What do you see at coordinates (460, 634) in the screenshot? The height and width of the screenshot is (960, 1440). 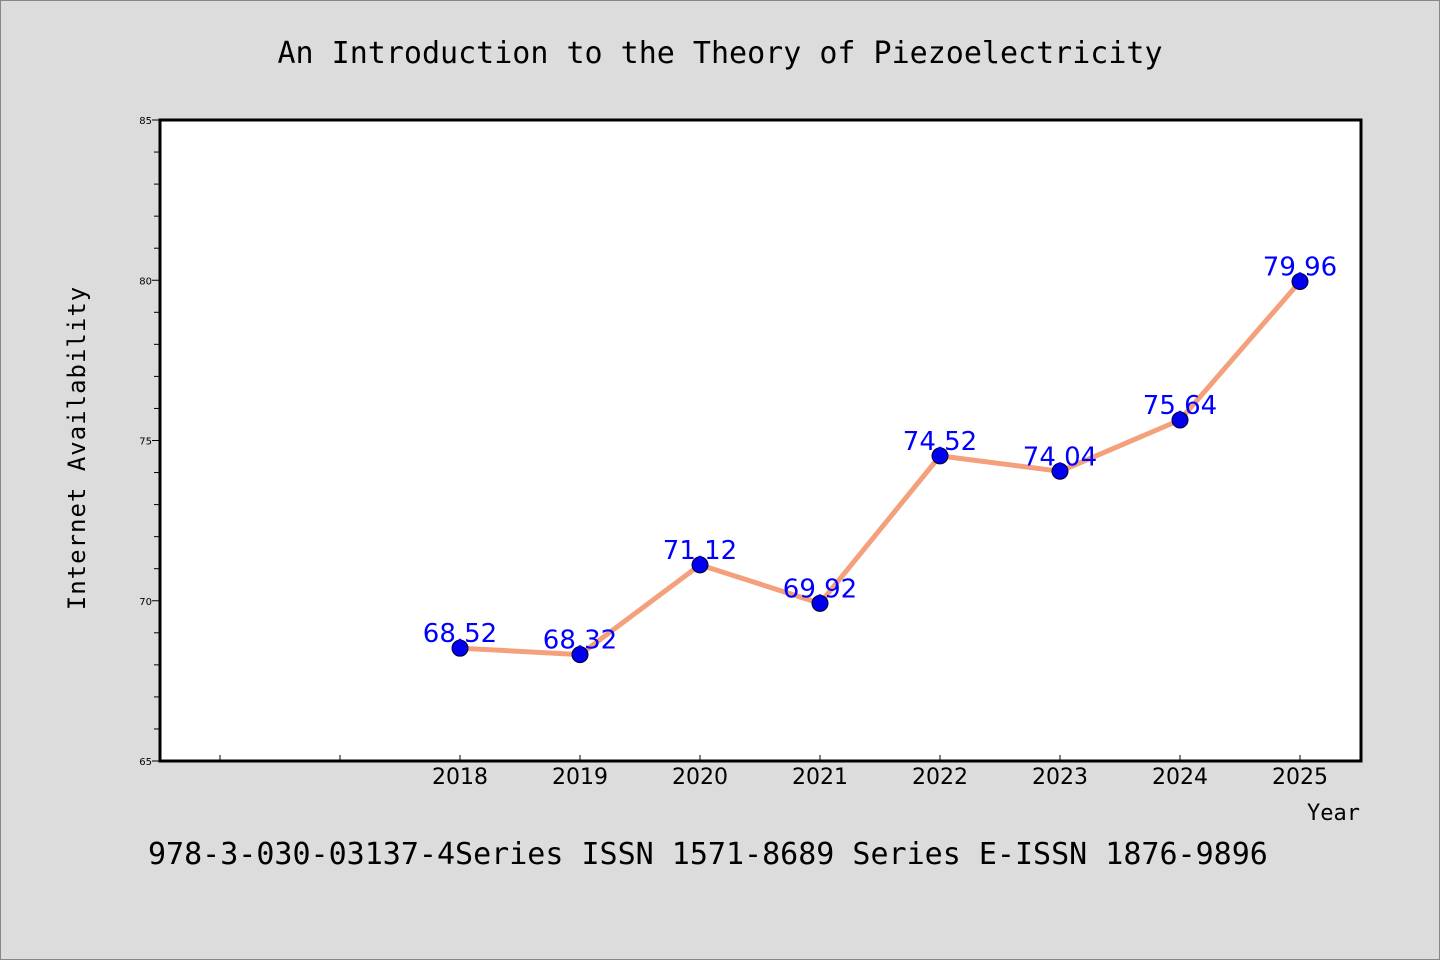 I see `data-point-label: 68.52` at bounding box center [460, 634].